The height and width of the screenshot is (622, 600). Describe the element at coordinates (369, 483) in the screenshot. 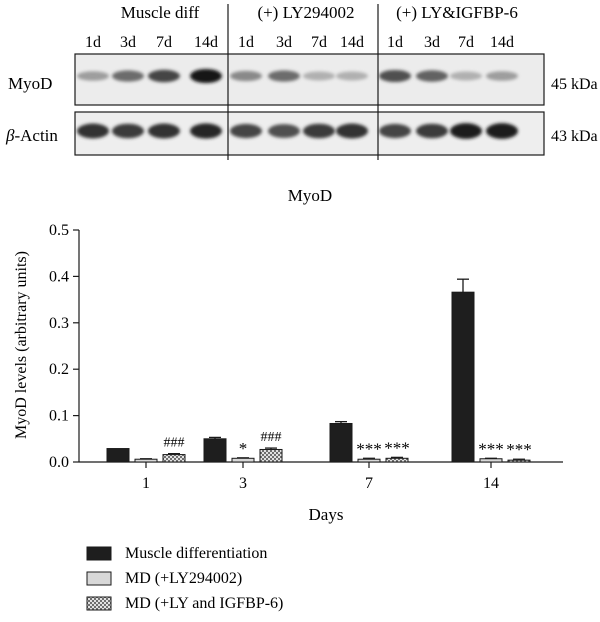

I see `x-tick-label: 7` at that location.